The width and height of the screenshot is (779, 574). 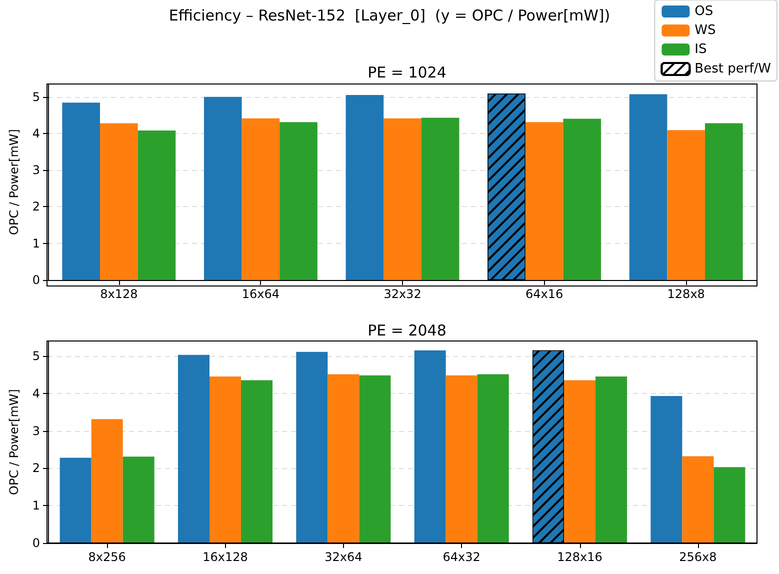 What do you see at coordinates (461, 557) in the screenshot?
I see `x-tick-label: 64x32` at bounding box center [461, 557].